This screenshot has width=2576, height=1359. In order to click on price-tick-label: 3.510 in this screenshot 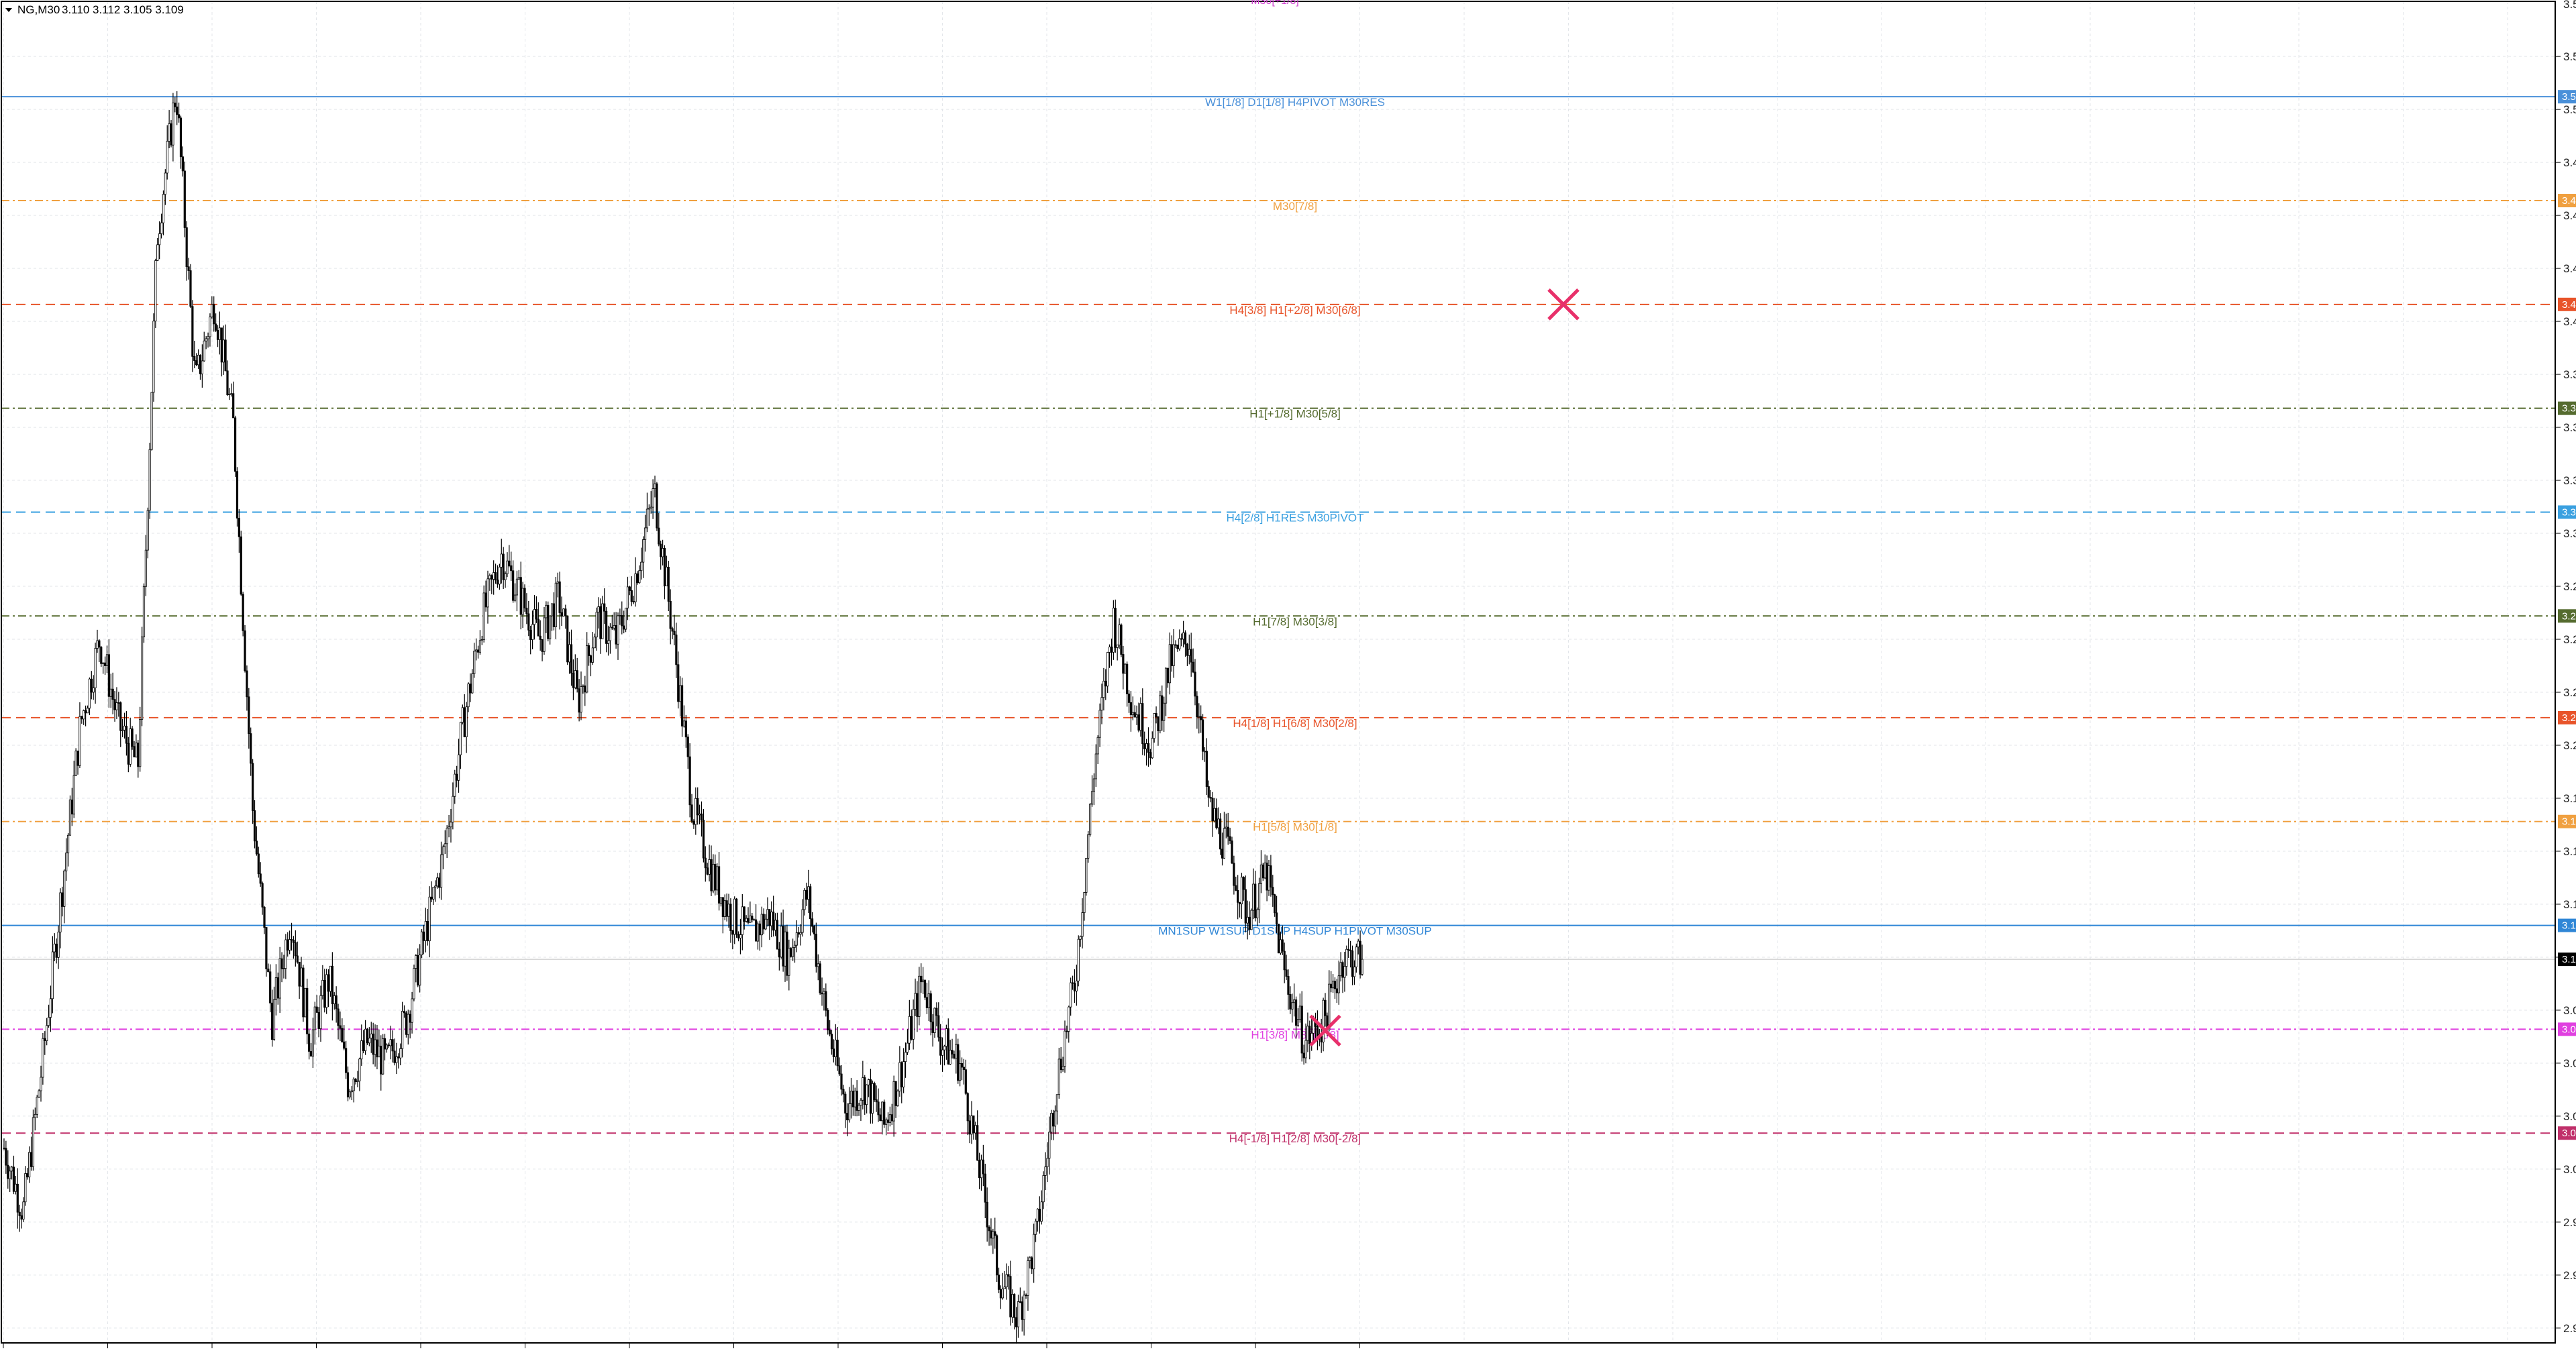, I will do `click(2569, 109)`.